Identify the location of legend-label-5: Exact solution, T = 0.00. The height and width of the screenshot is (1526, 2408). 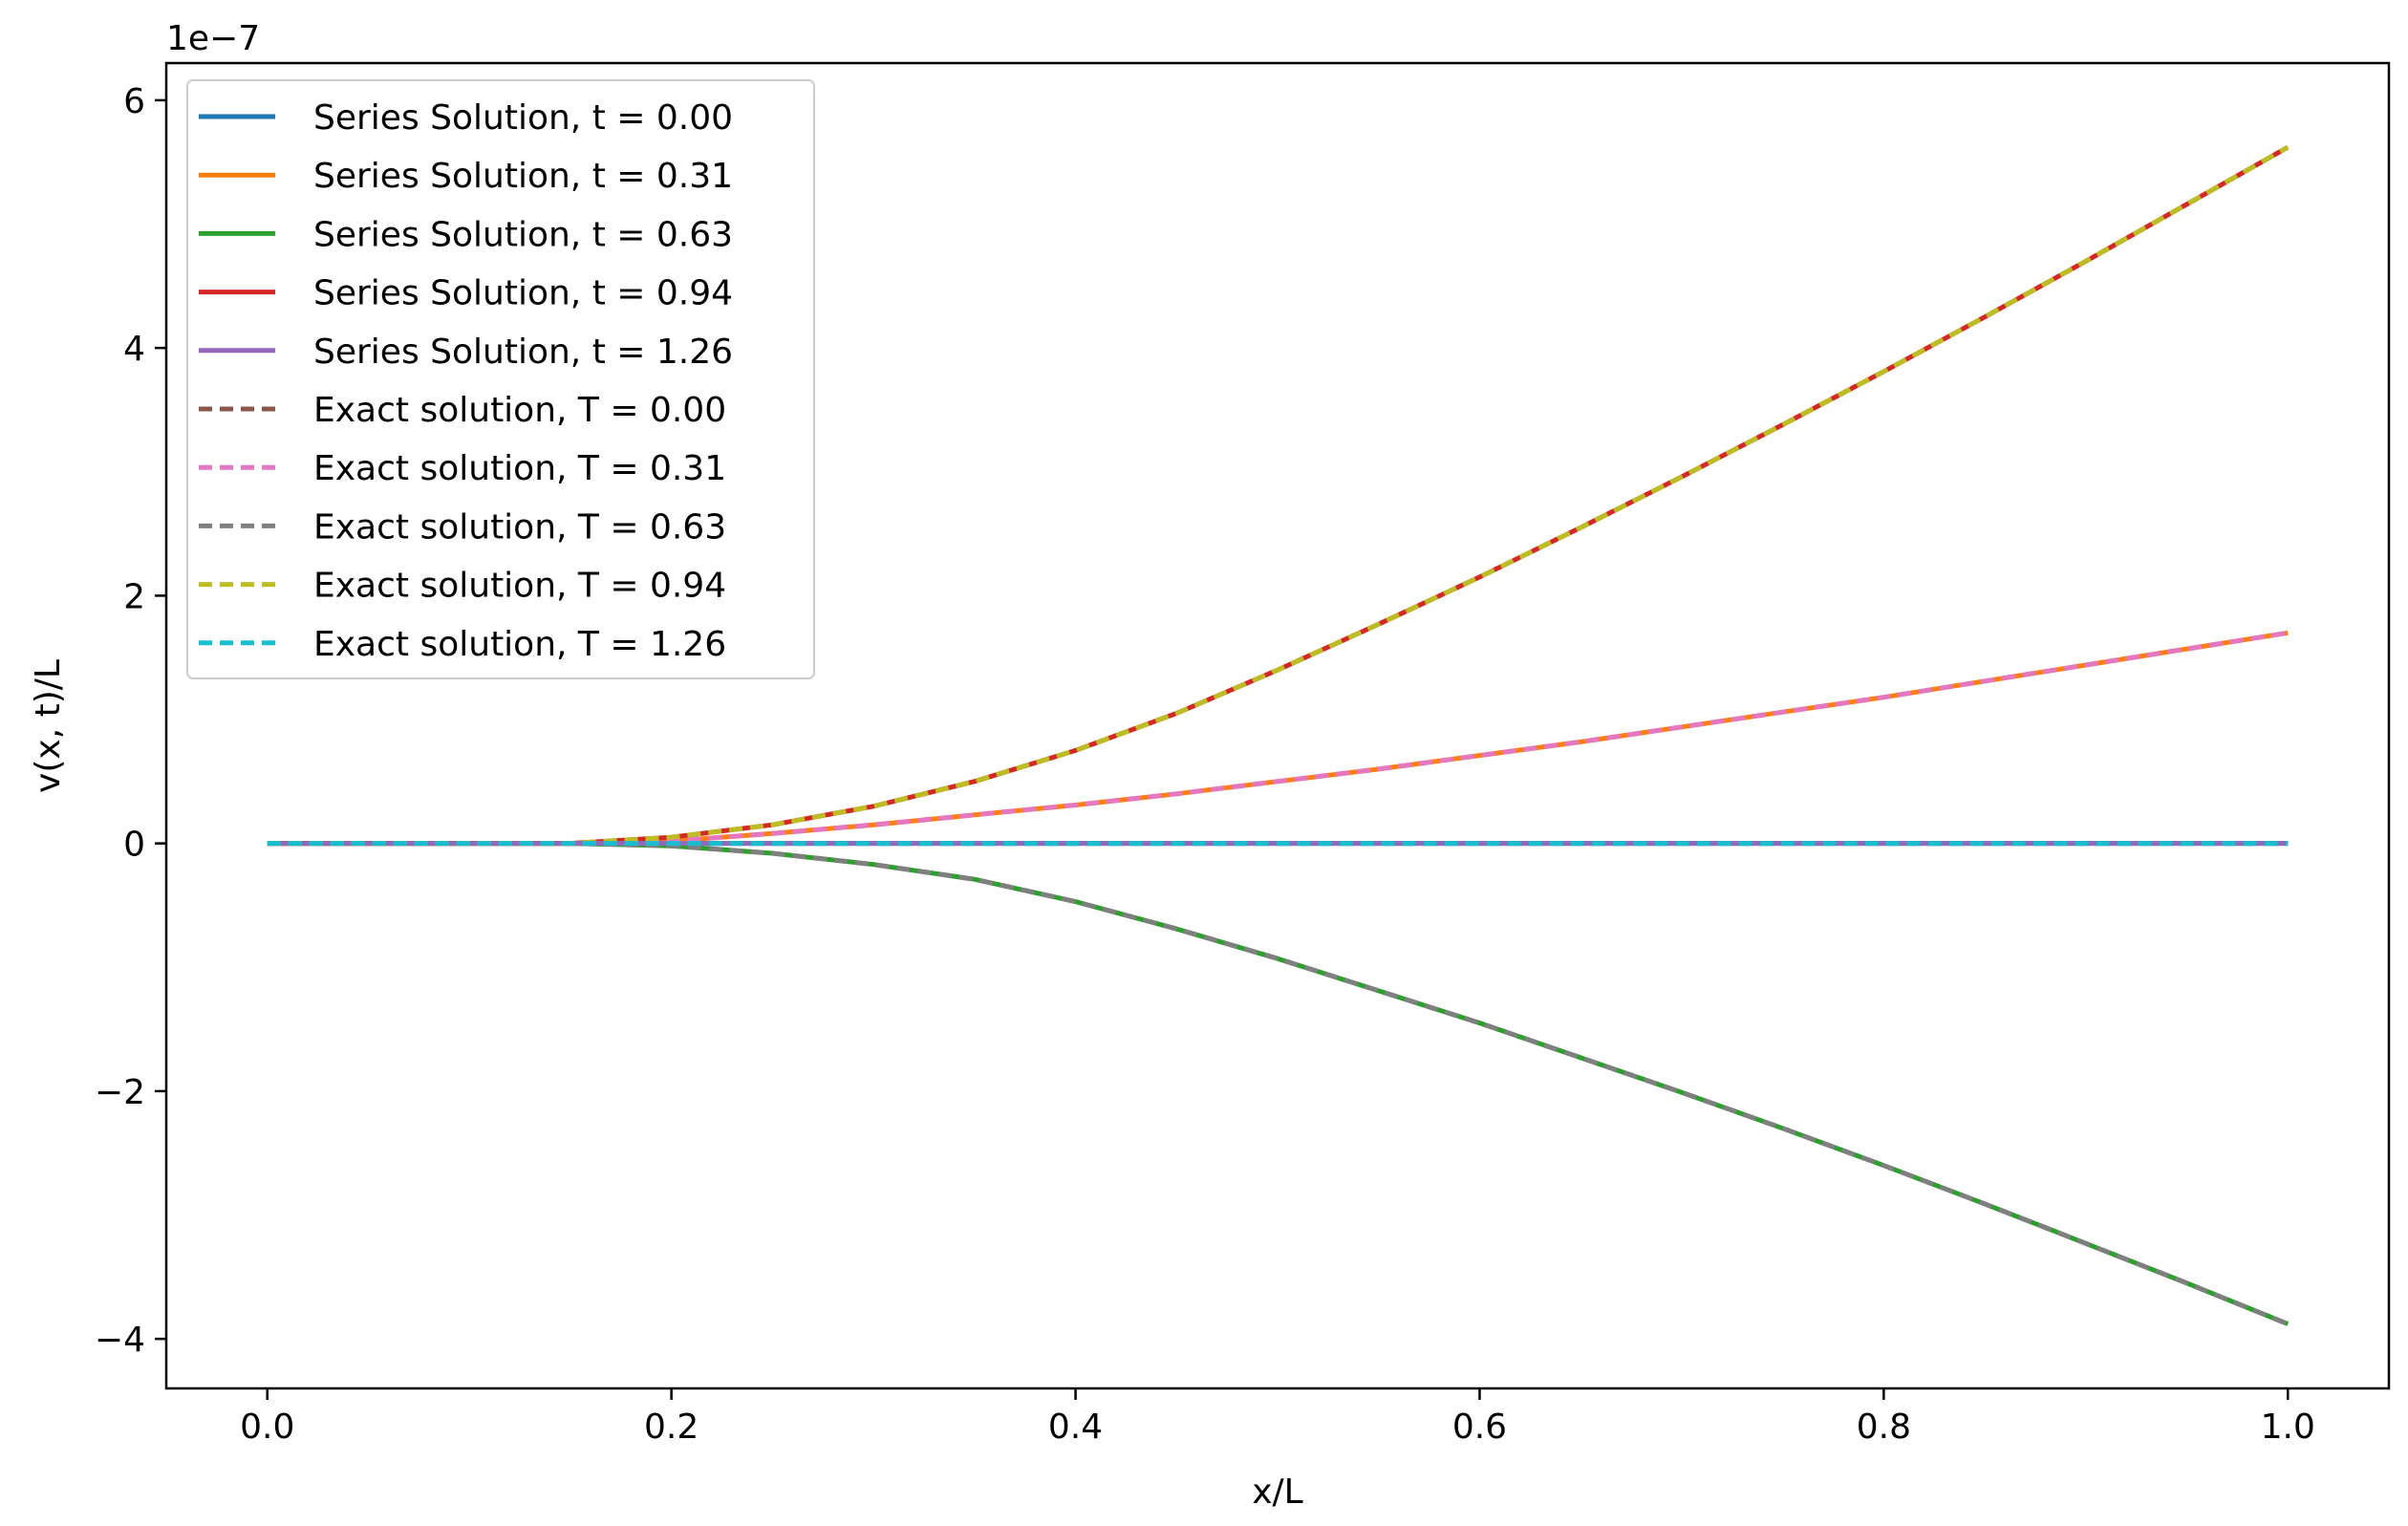
(520, 410).